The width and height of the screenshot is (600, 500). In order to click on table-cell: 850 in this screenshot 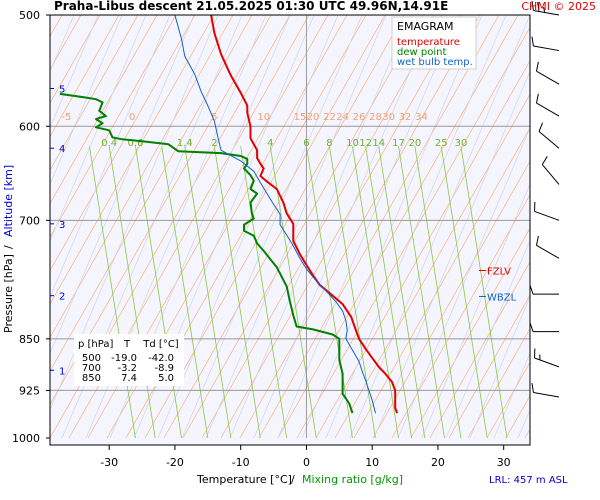, I will do `click(91, 378)`.